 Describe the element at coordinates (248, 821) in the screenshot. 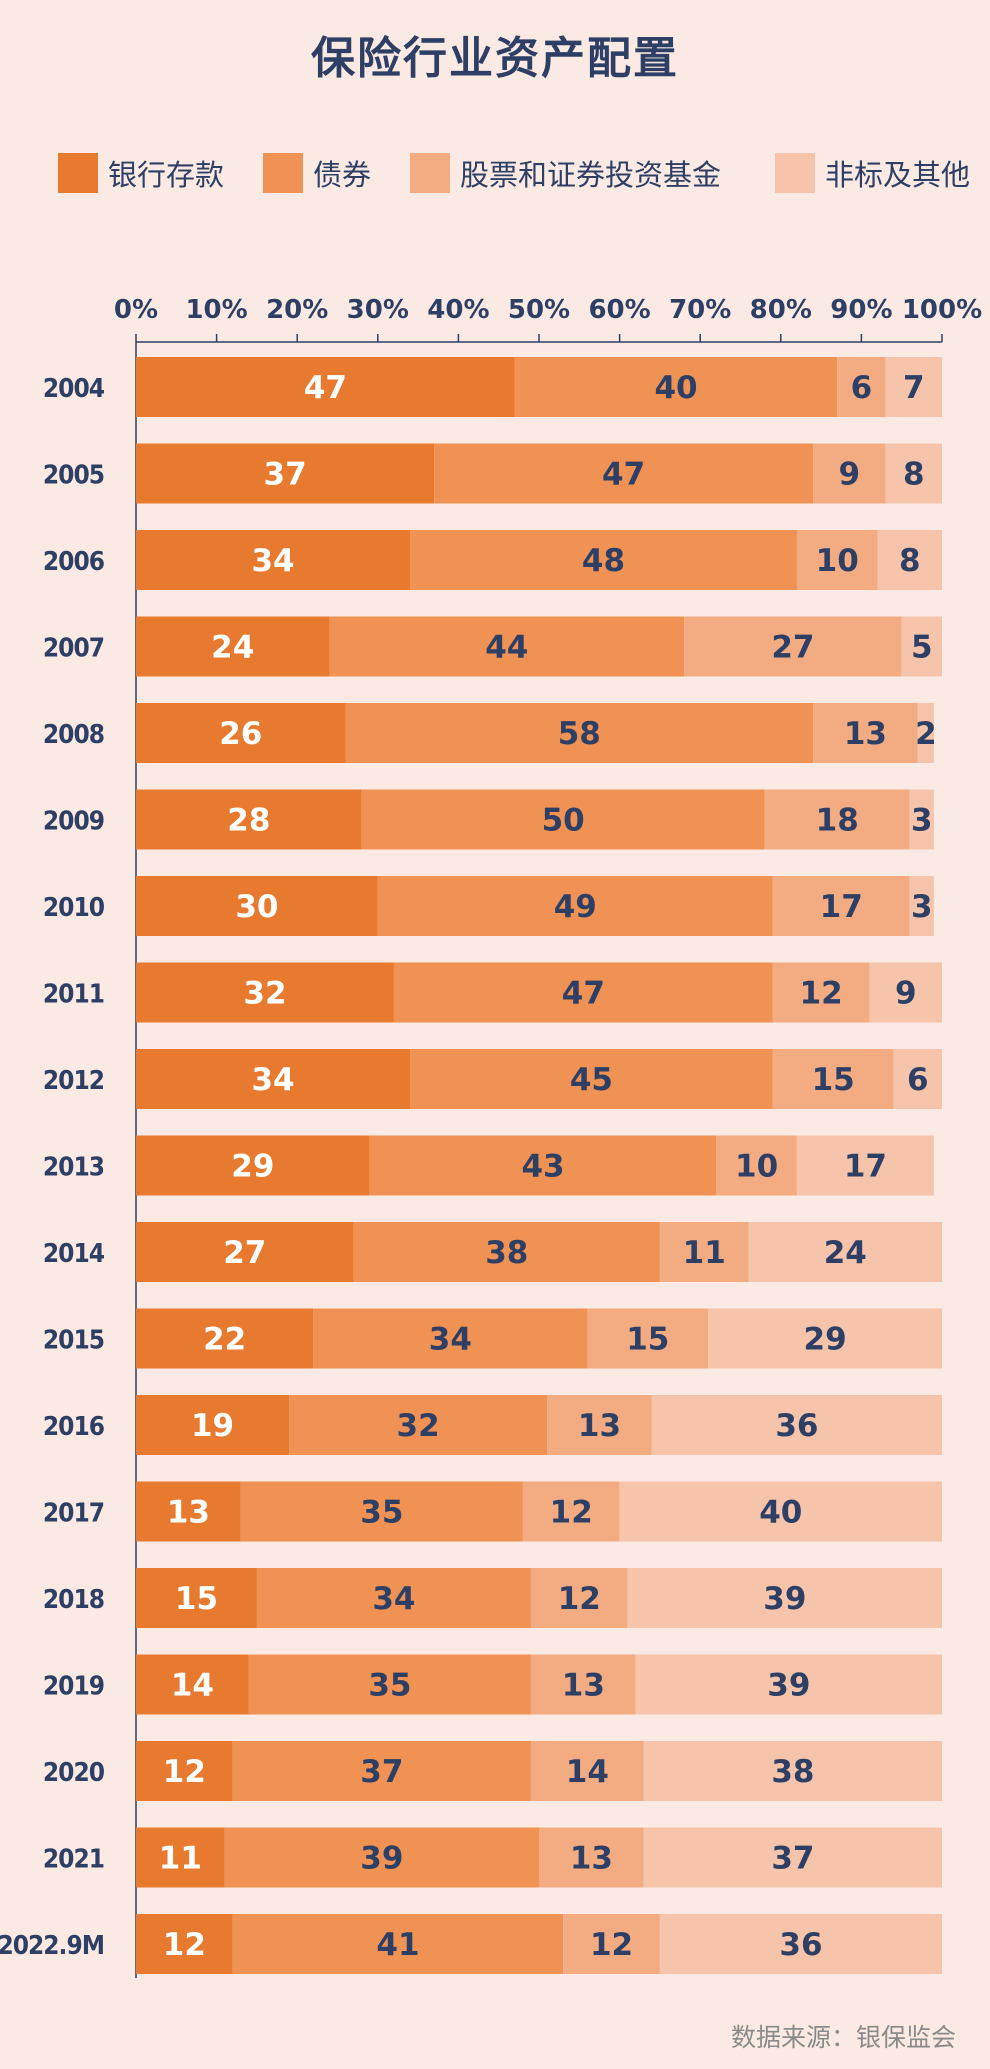

I see `data-label: 28` at that location.